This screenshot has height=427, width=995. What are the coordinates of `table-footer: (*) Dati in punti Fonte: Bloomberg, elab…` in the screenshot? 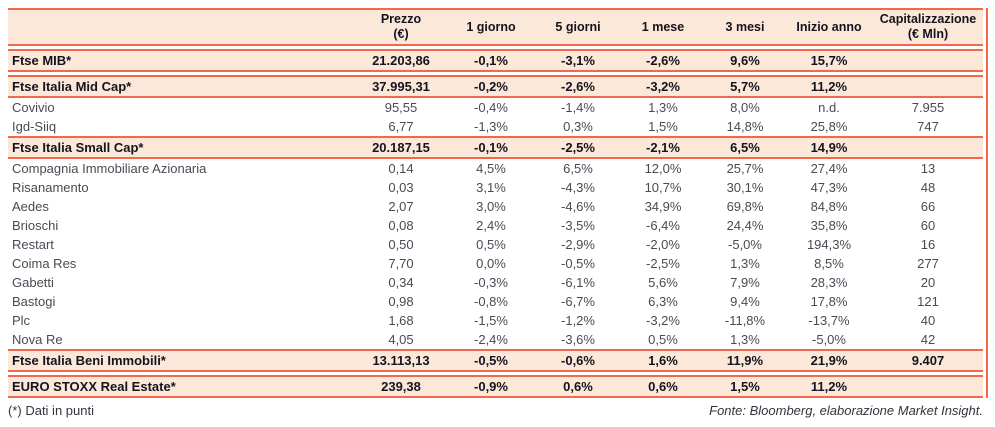 It's located at (498, 410).